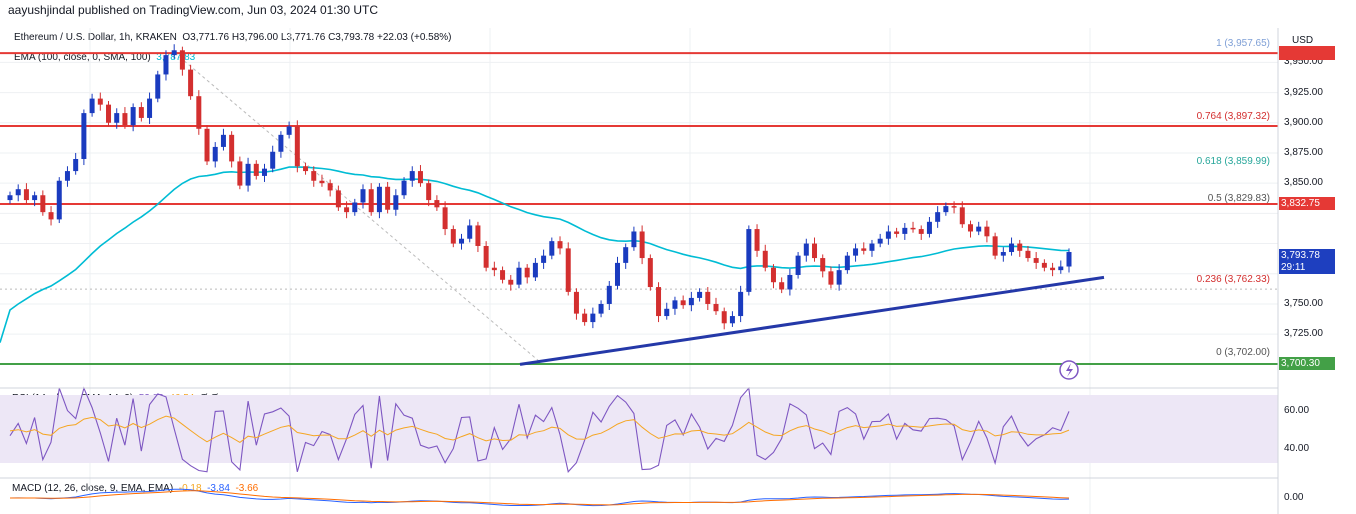 This screenshot has width=1356, height=514. What do you see at coordinates (95, 37) in the screenshot?
I see `symbol-name: Ethereum / U.S. Dollar, 1h, KRAKEN` at bounding box center [95, 37].